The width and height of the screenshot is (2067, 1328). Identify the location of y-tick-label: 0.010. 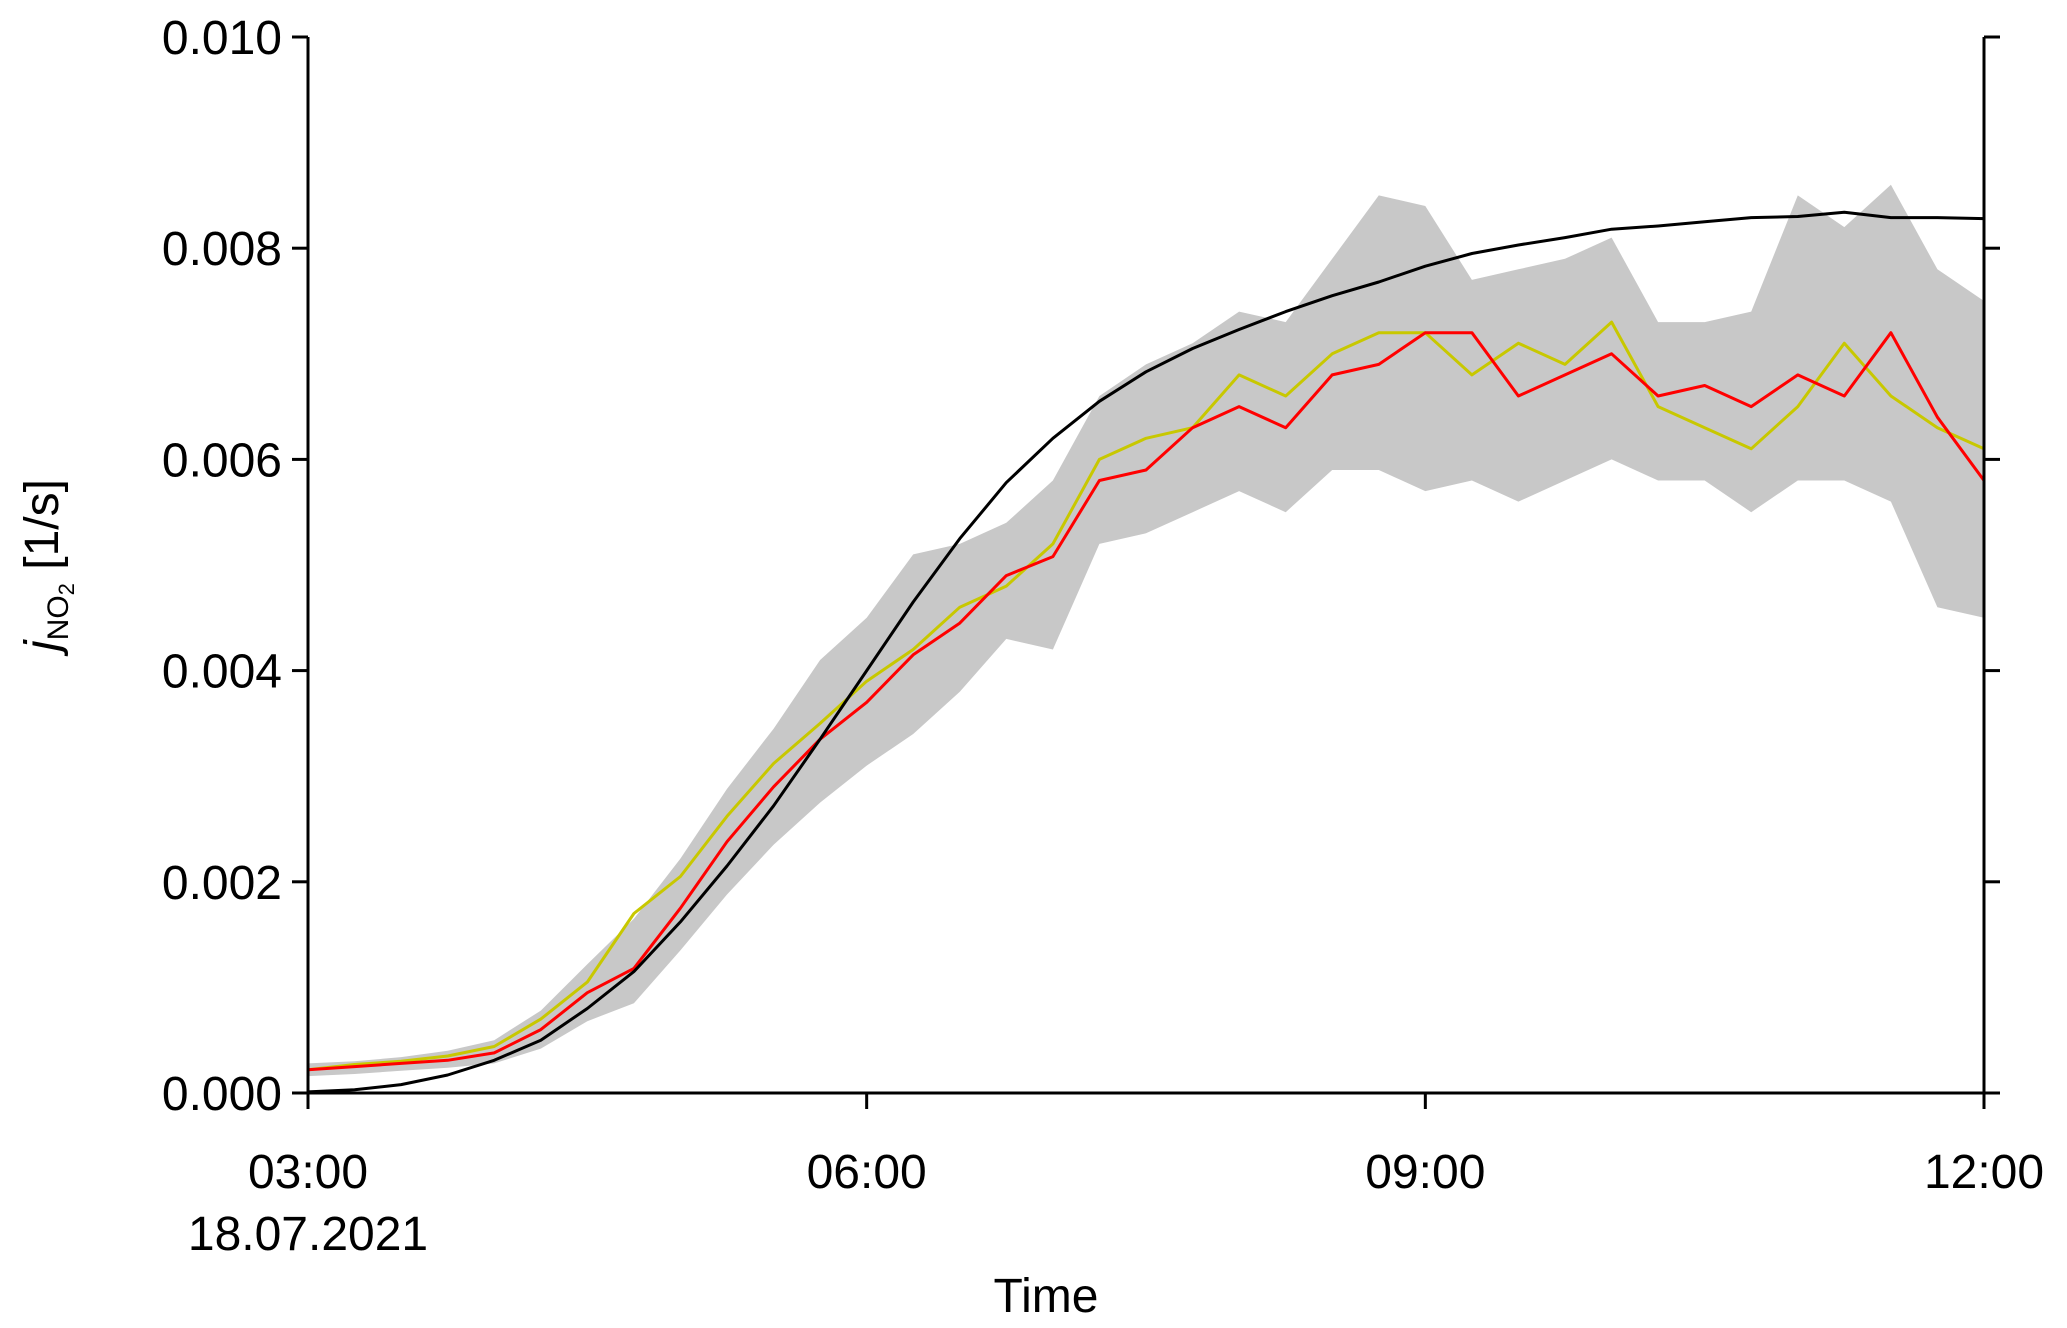
(222, 38).